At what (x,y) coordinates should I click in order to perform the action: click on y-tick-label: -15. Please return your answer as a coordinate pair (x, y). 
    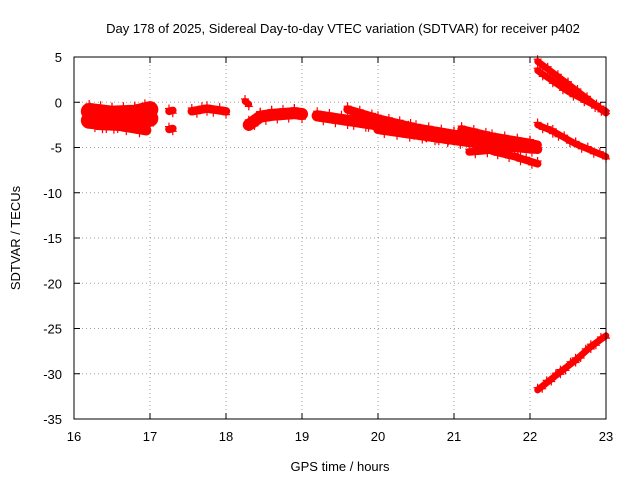
    Looking at the image, I should click on (52, 238).